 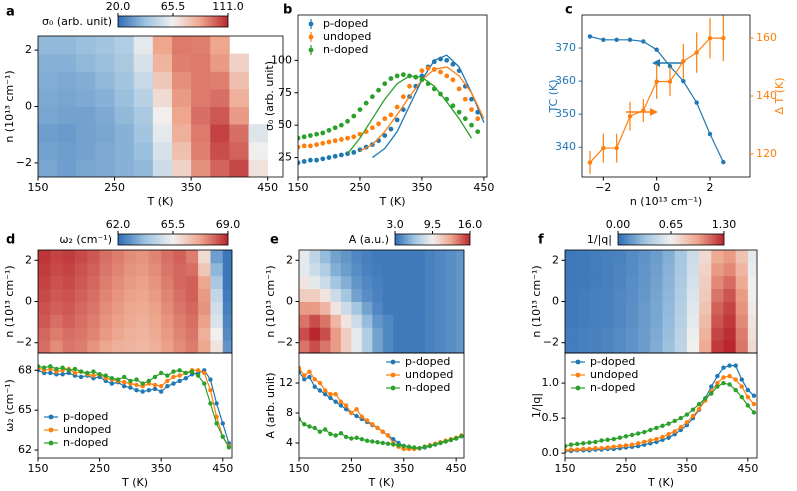 What do you see at coordinates (285, 157) in the screenshot?
I see `y-tick-label: 25` at bounding box center [285, 157].